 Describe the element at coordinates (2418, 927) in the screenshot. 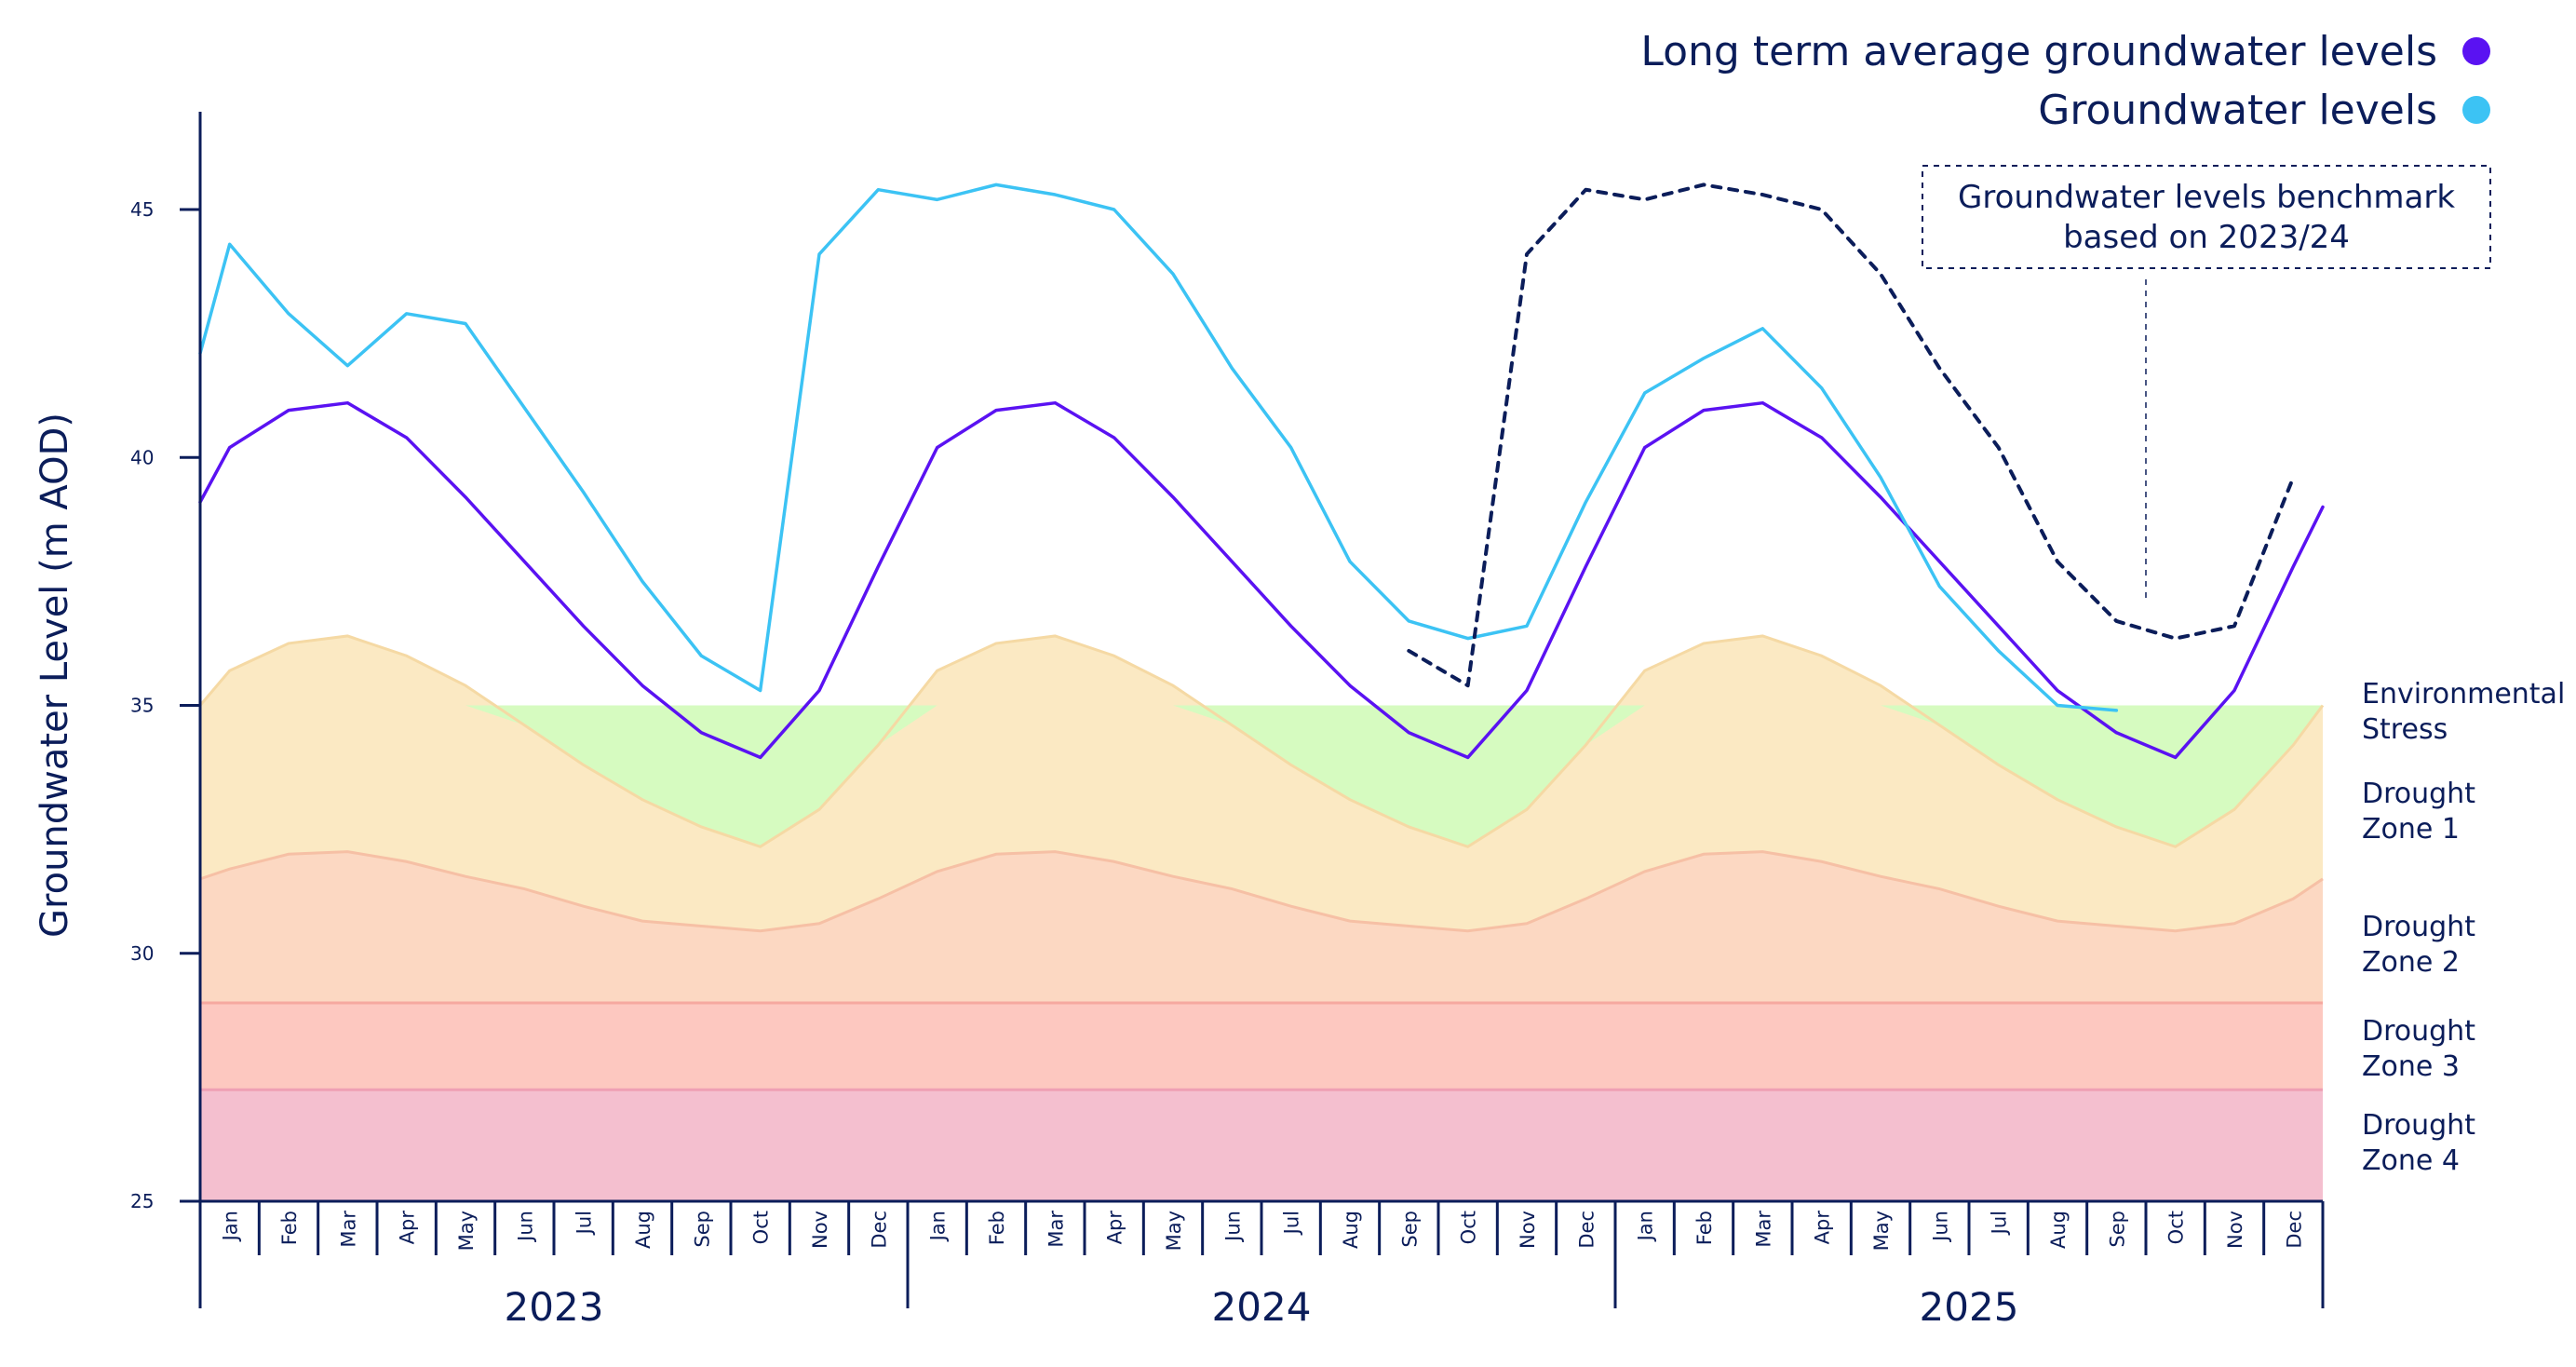

I see `zone-label-drought-2: Drought` at that location.